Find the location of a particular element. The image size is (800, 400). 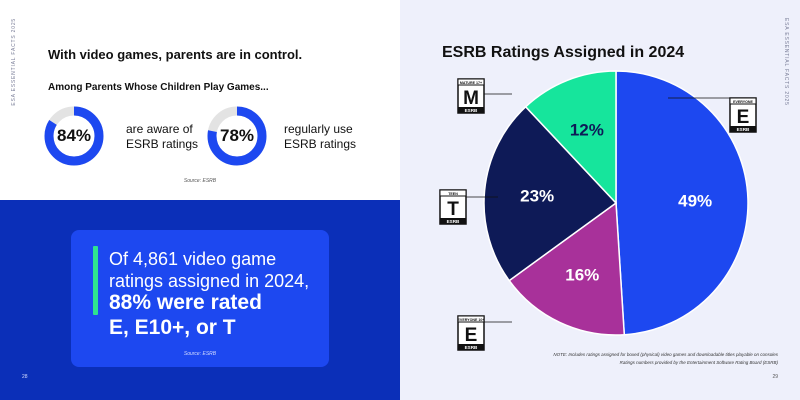

callout-line2: ratings assigned in 2024, is located at coordinates (209, 281).